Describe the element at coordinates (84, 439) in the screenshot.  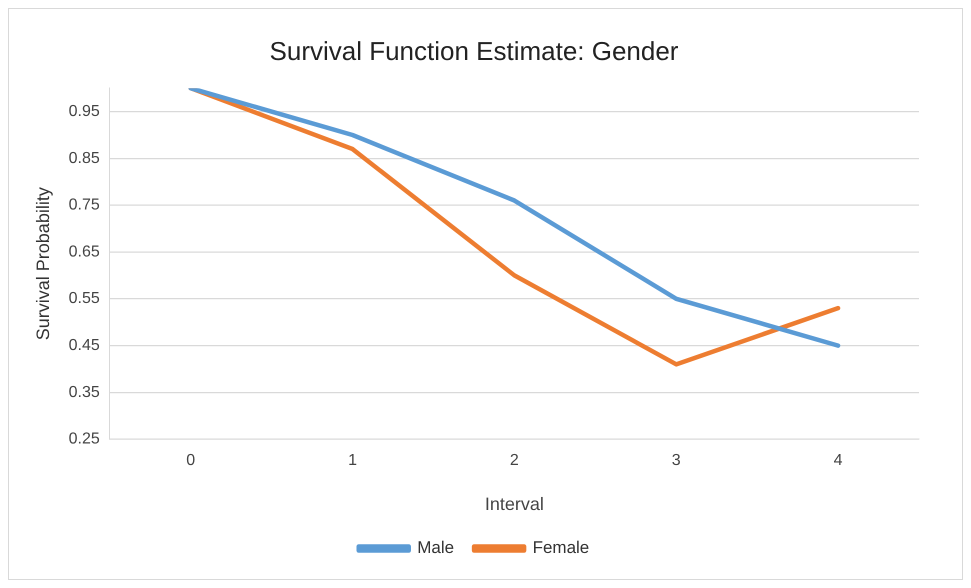
I see `y-tick-label: 0.25` at that location.